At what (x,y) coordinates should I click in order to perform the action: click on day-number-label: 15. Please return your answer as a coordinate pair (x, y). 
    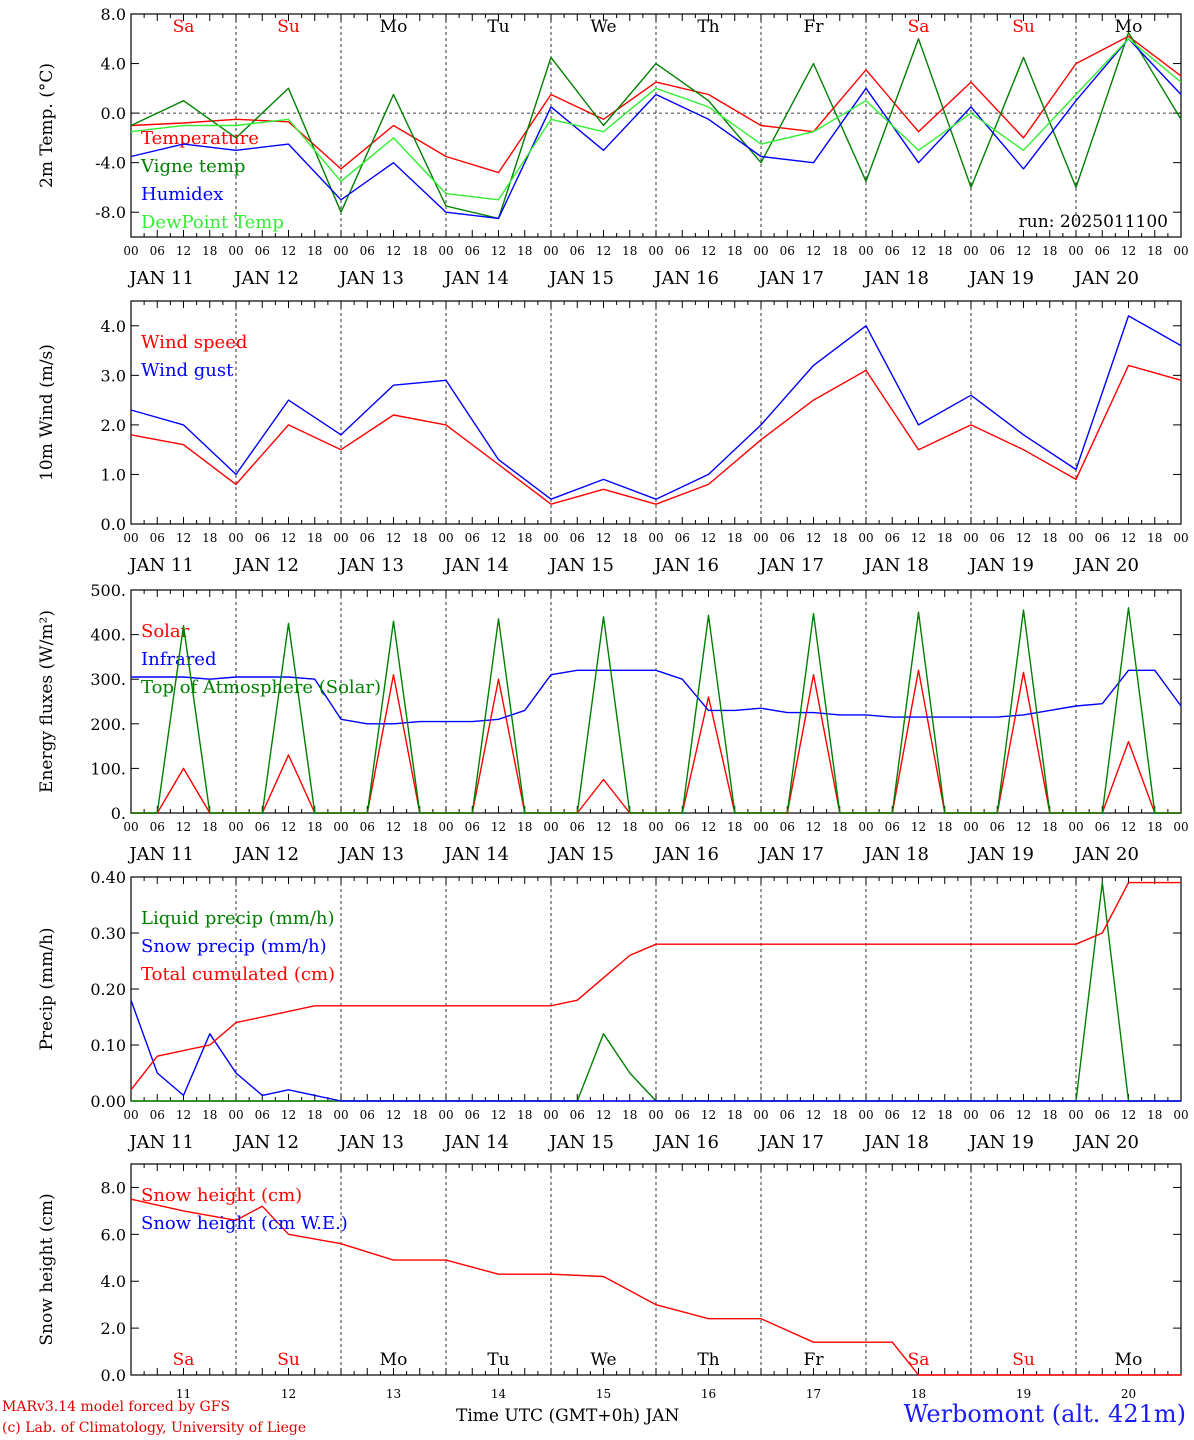
    Looking at the image, I should click on (603, 1394).